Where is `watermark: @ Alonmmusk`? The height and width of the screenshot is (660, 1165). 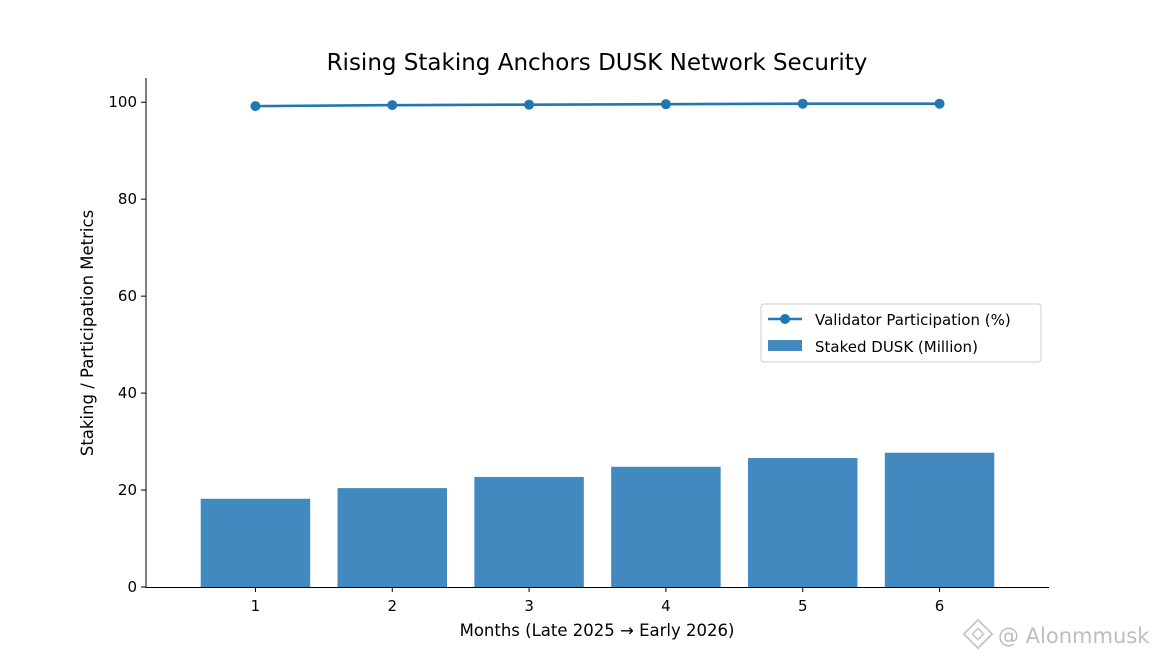 watermark: @ Alonmmusk is located at coordinates (1056, 634).